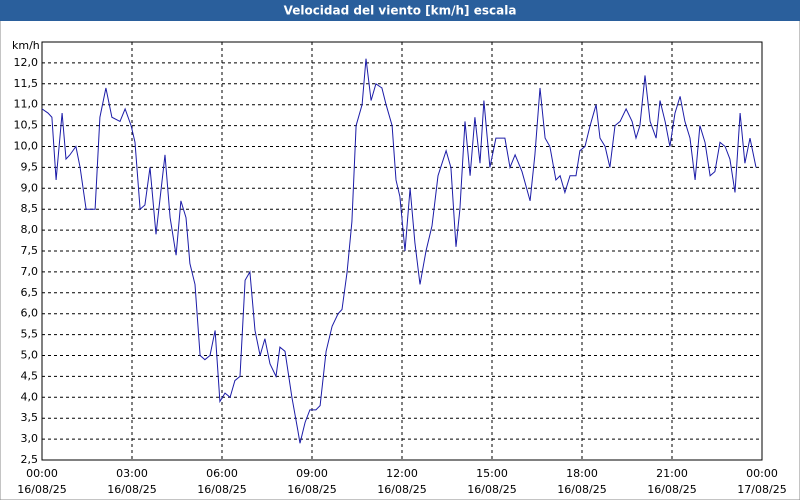 Image resolution: width=800 pixels, height=500 pixels. Describe the element at coordinates (30, 355) in the screenshot. I see `y-tick-label: 5,0` at that location.